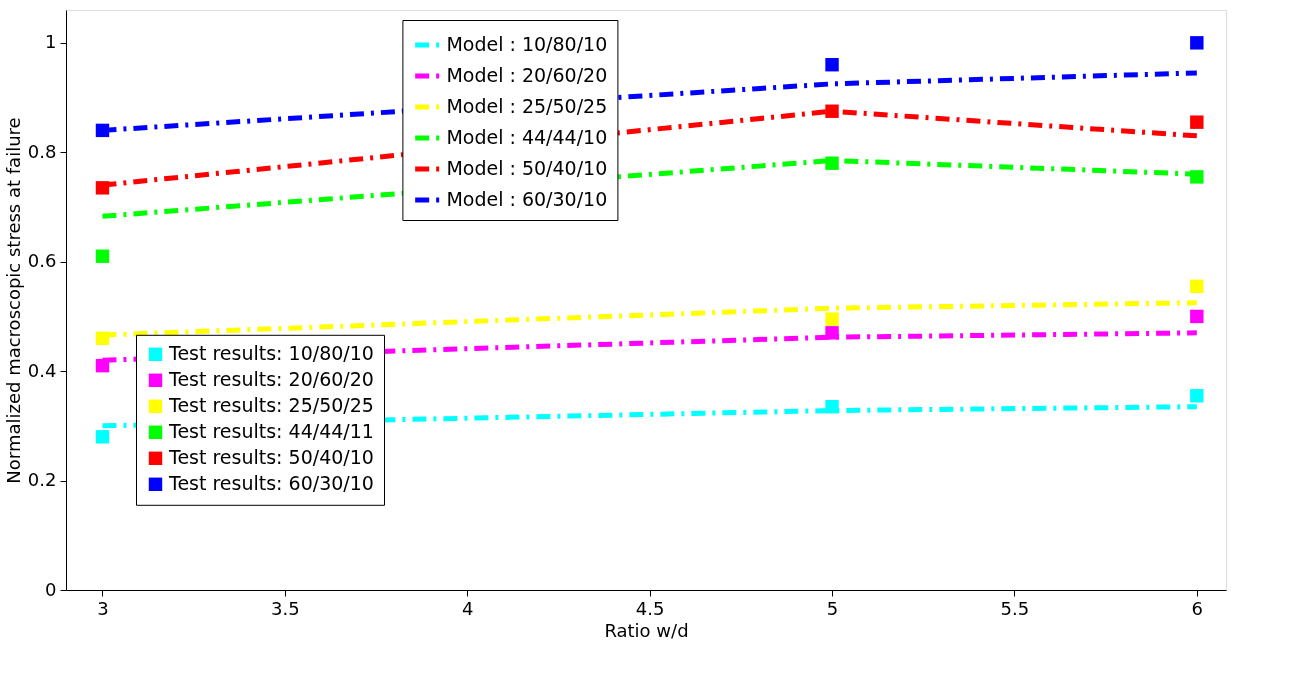  Describe the element at coordinates (527, 44) in the screenshot. I see `legend-label: Model : 10/80/10` at that location.